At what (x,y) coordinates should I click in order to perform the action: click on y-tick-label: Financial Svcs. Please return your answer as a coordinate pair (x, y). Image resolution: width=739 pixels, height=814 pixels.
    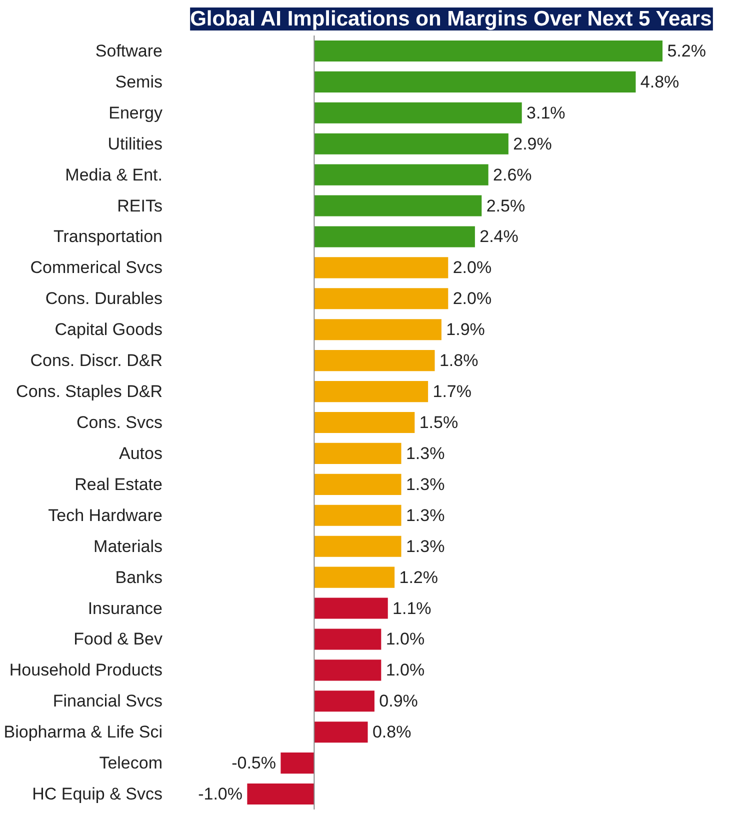
    Looking at the image, I should click on (107, 701).